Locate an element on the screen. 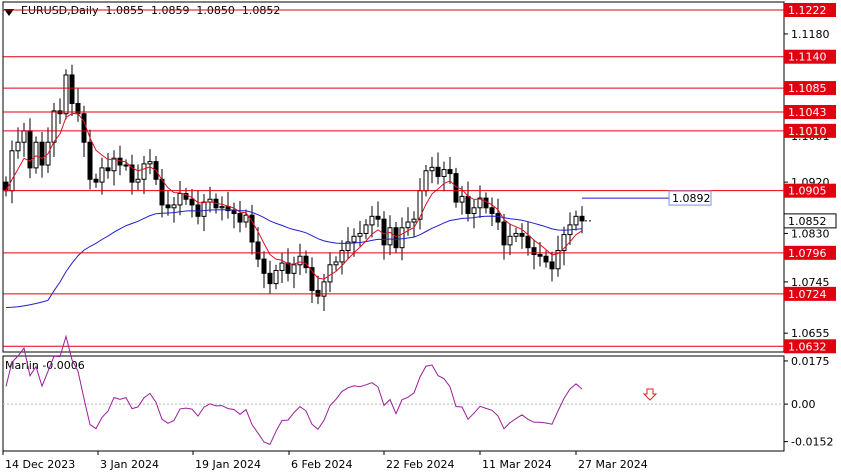 This screenshot has height=475, width=841. down-arrow-icon is located at coordinates (650, 394).